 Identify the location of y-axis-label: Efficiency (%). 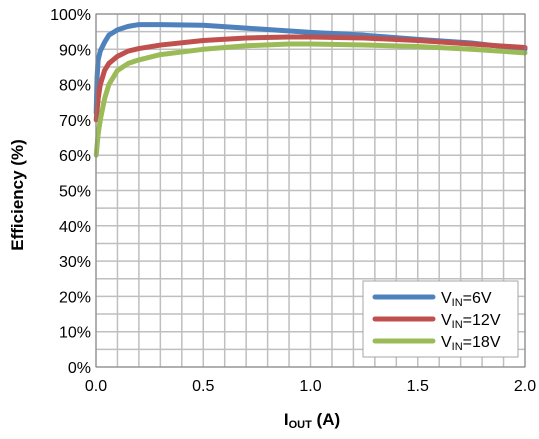
(17, 194).